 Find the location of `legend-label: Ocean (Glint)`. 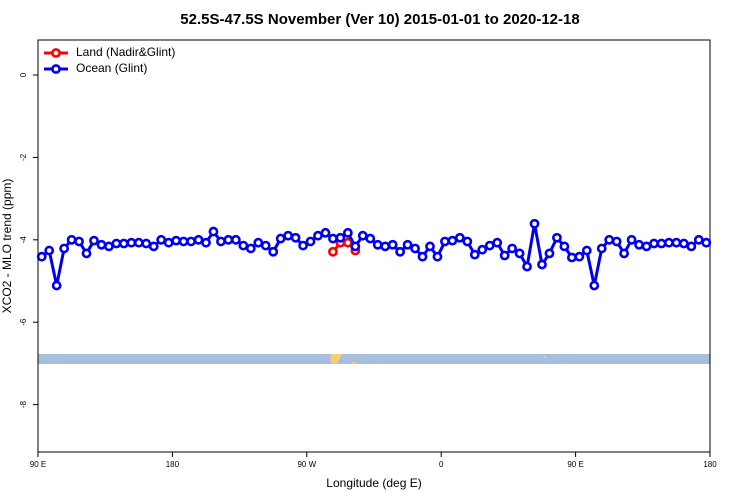

legend-label: Ocean (Glint) is located at coordinates (111, 68).